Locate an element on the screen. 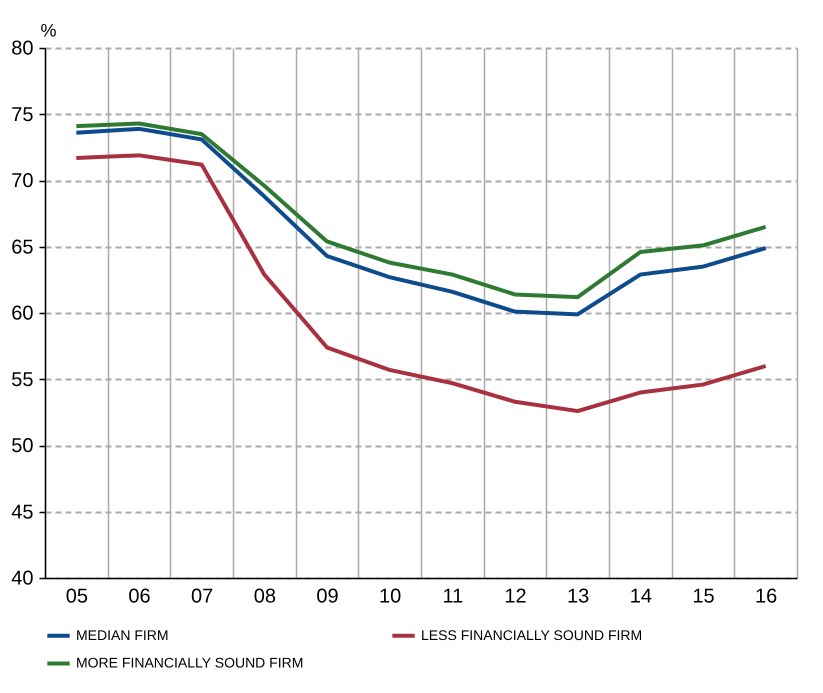 The image size is (823, 693). x-tick-label: 11 is located at coordinates (453, 597).